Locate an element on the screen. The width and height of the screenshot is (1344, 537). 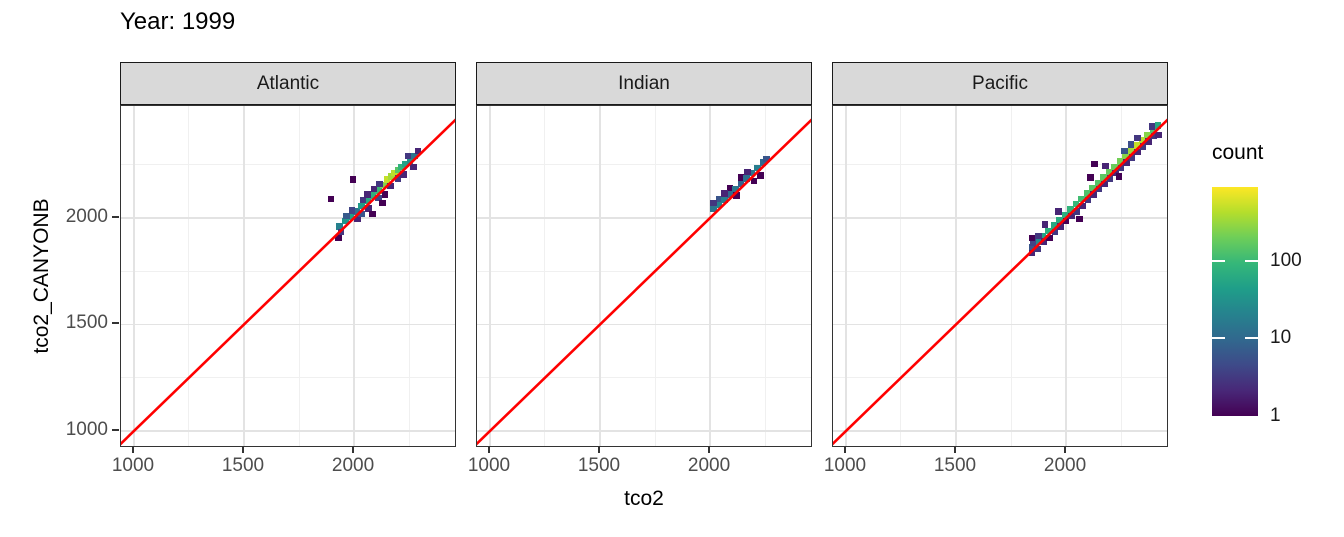
x-axis-title: tco2 is located at coordinates (644, 498).